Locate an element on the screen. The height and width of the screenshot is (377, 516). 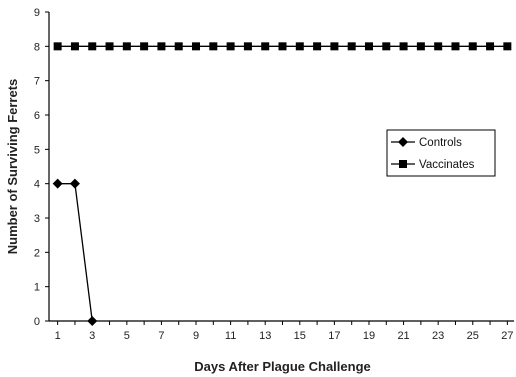
y-tick-label: 5 is located at coordinates (37, 150).